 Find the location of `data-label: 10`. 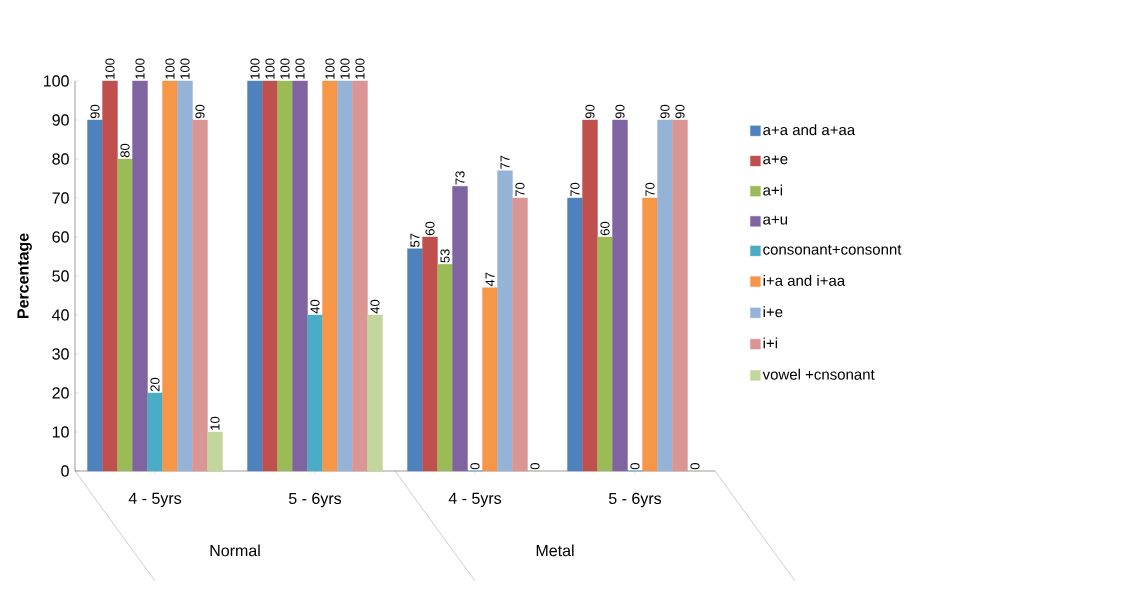

data-label: 10 is located at coordinates (215, 423).